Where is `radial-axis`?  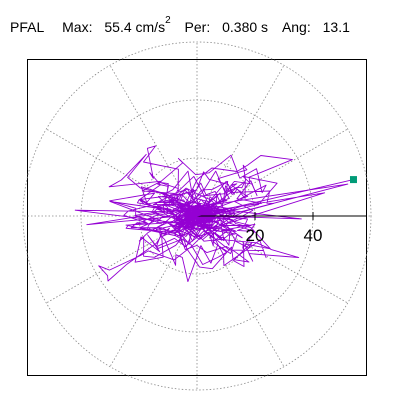
radial-axis is located at coordinates (282, 216).